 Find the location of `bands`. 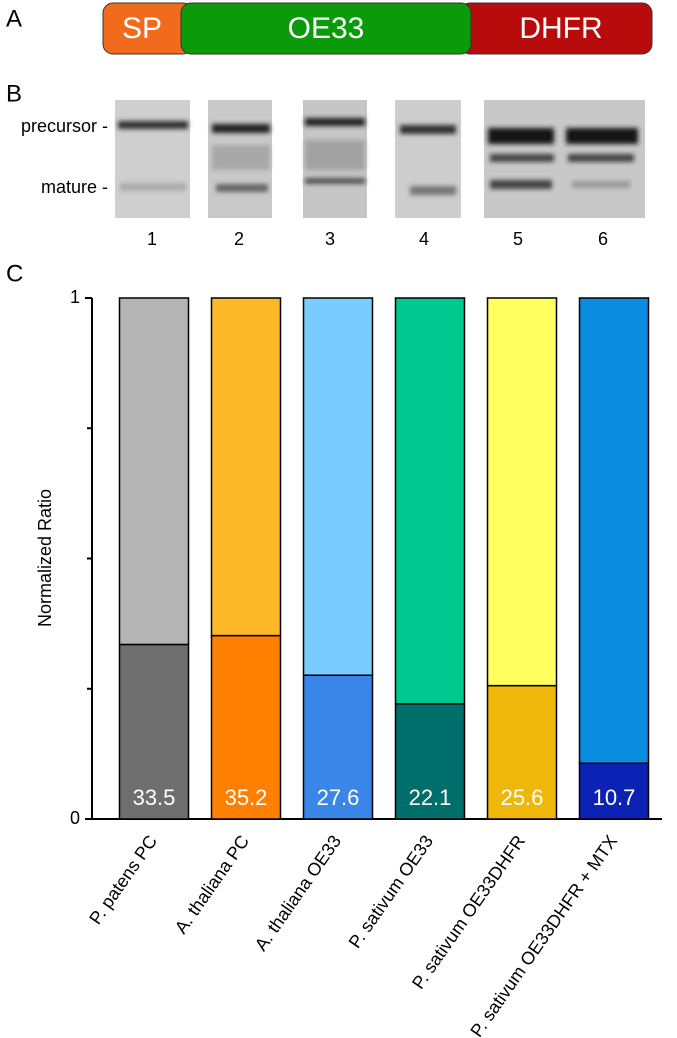

bands is located at coordinates (378, 156).